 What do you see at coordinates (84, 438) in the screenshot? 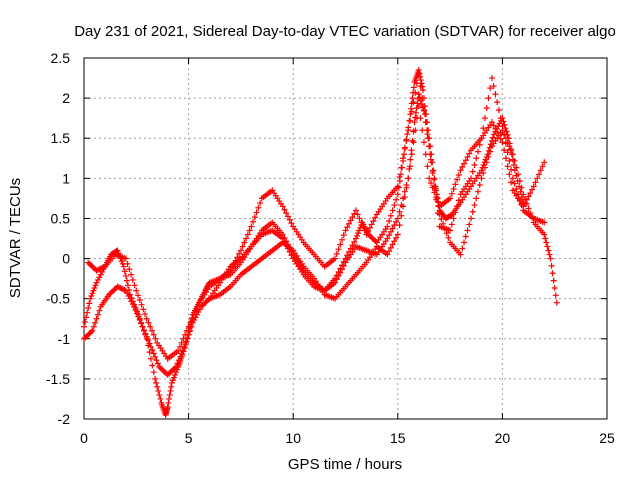
I see `x-tick-label: 0` at bounding box center [84, 438].